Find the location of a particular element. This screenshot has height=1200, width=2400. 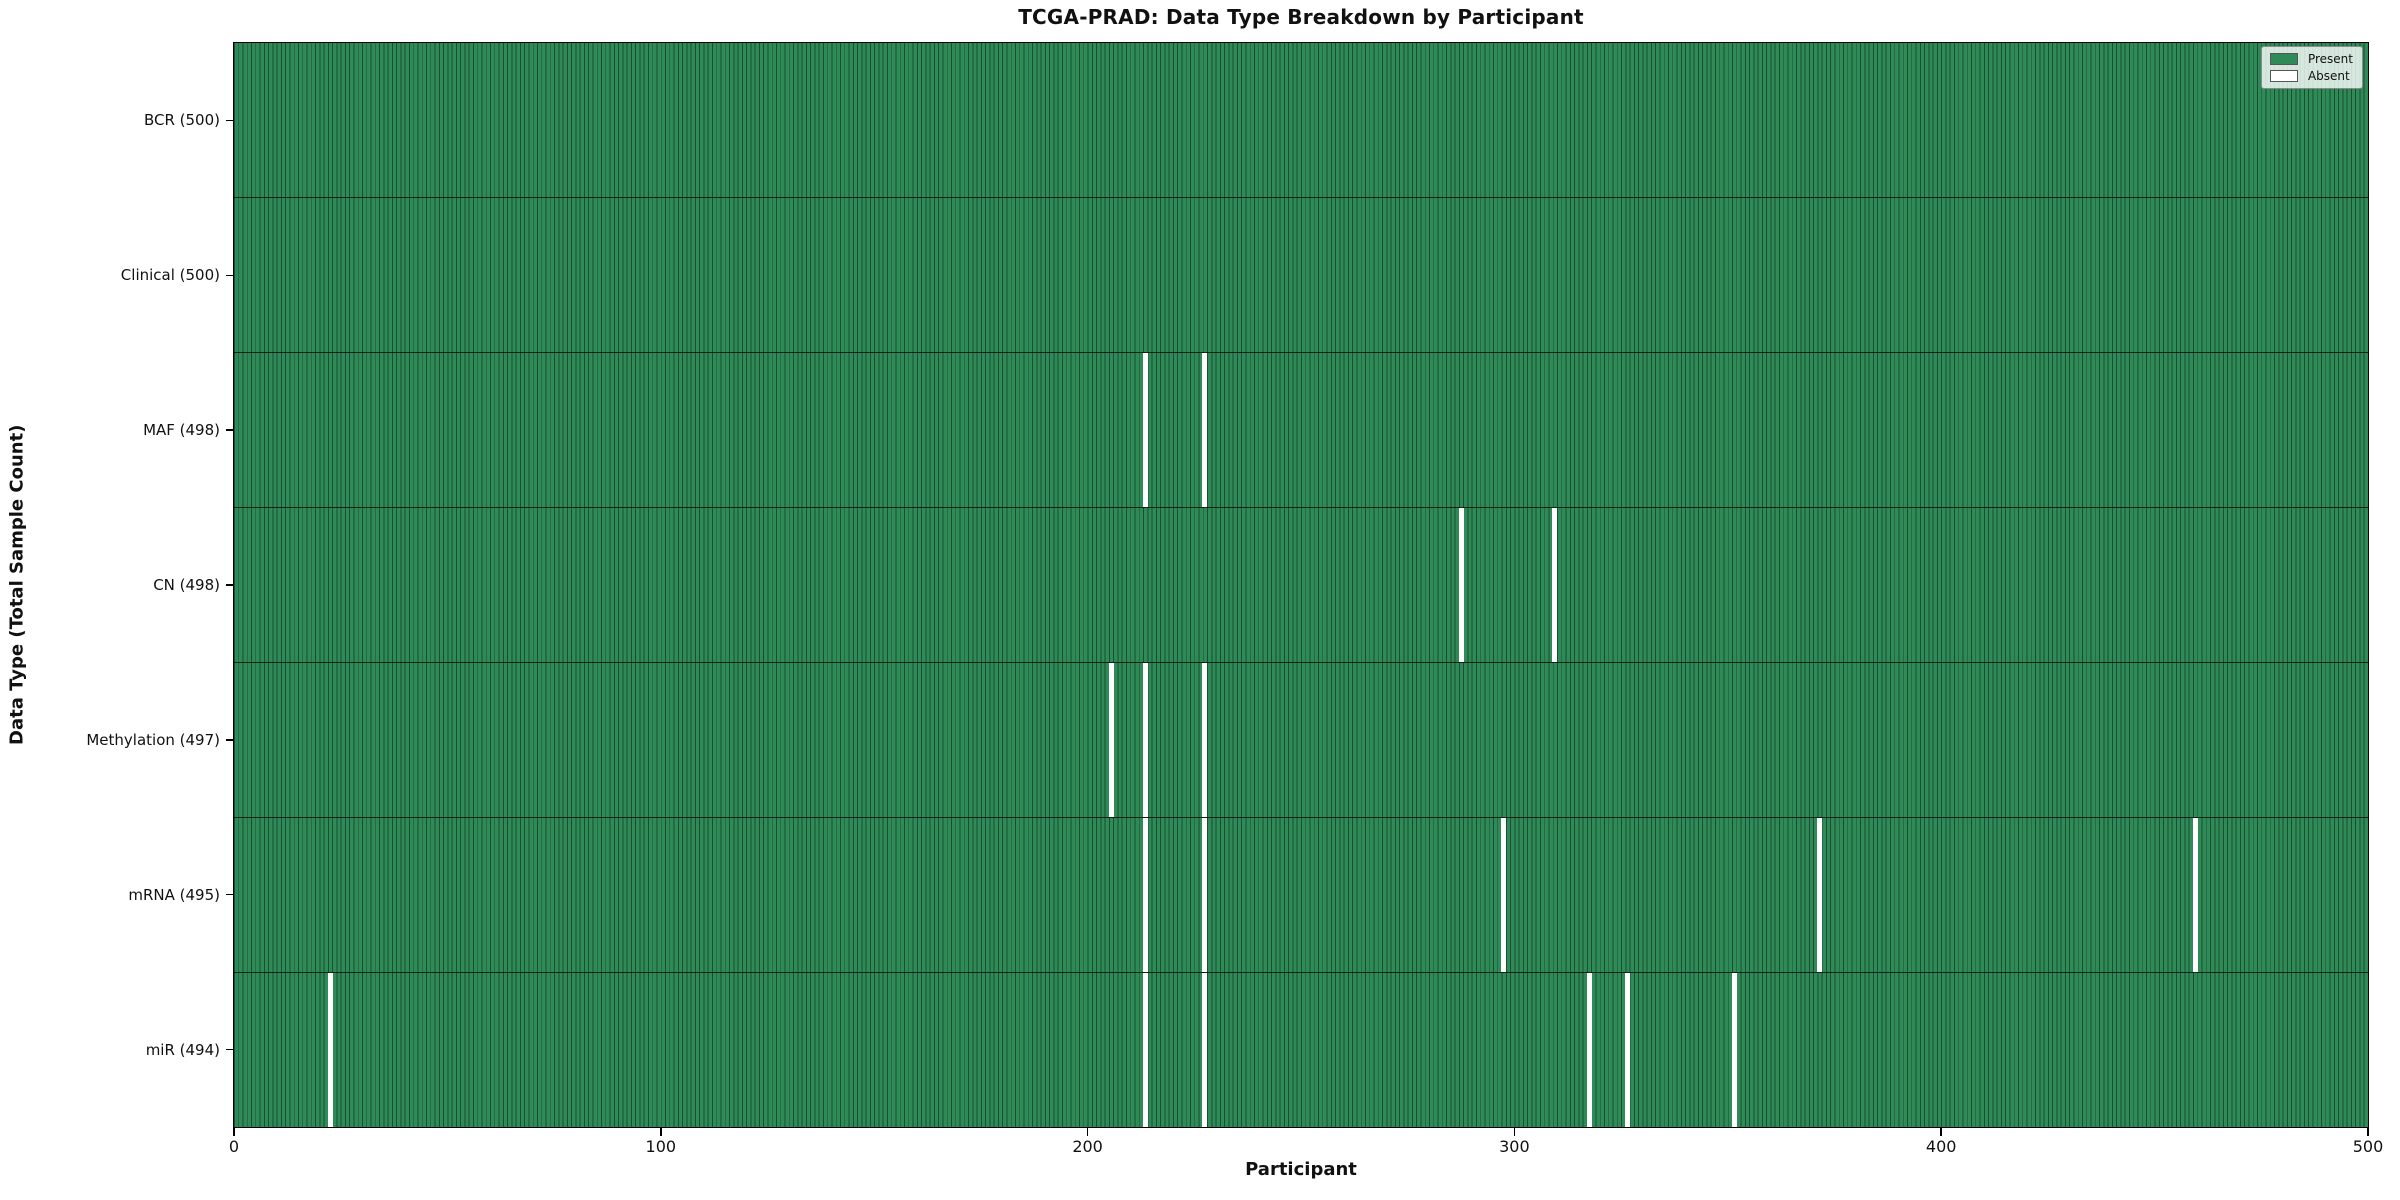

data-type-row-CN is located at coordinates (1301, 584).